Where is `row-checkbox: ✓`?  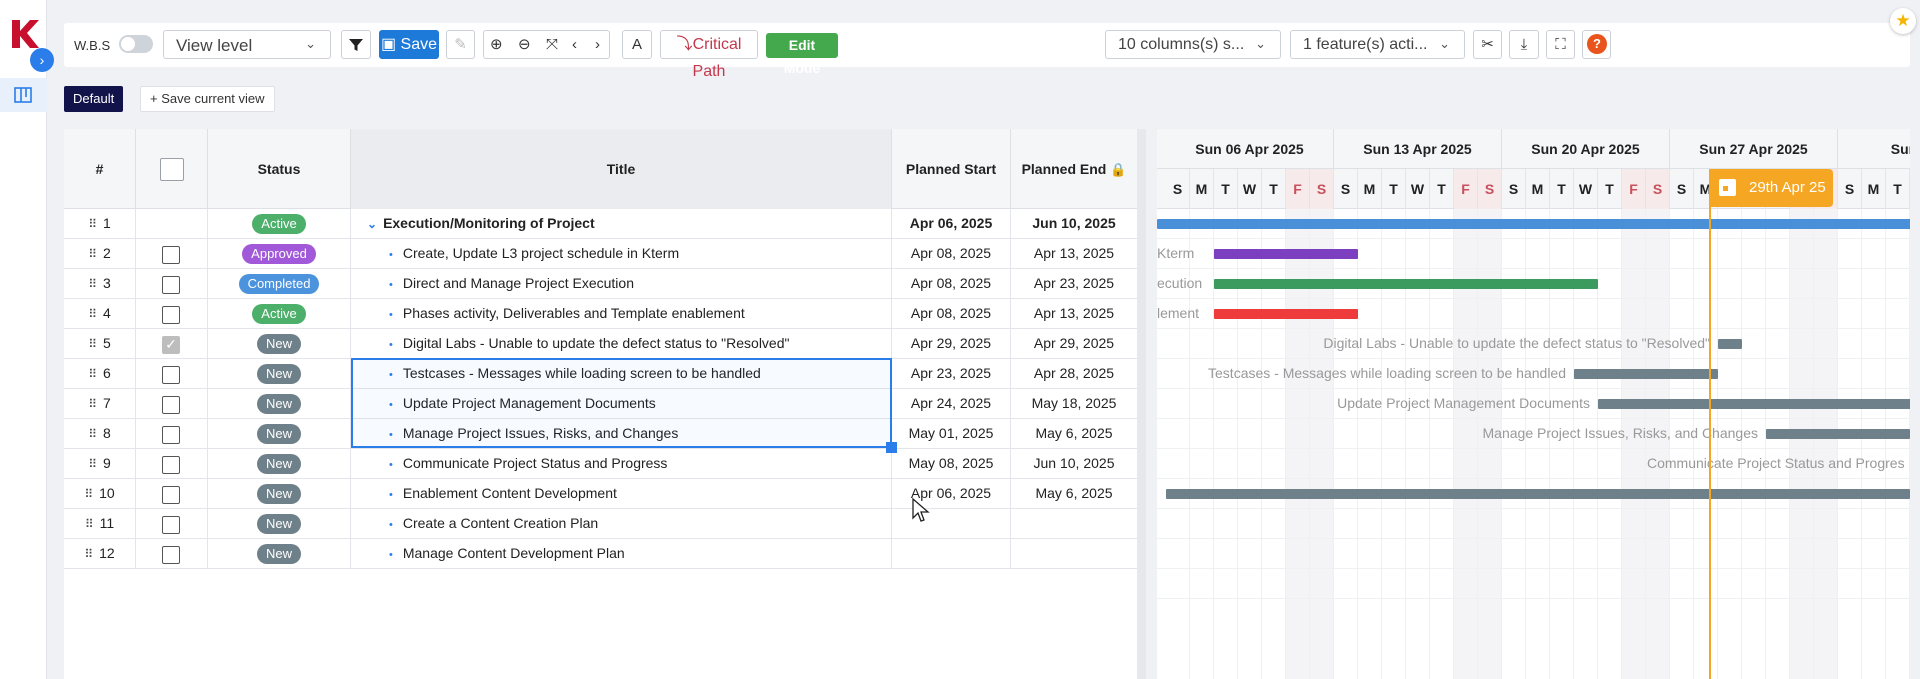 row-checkbox: ✓ is located at coordinates (171, 345).